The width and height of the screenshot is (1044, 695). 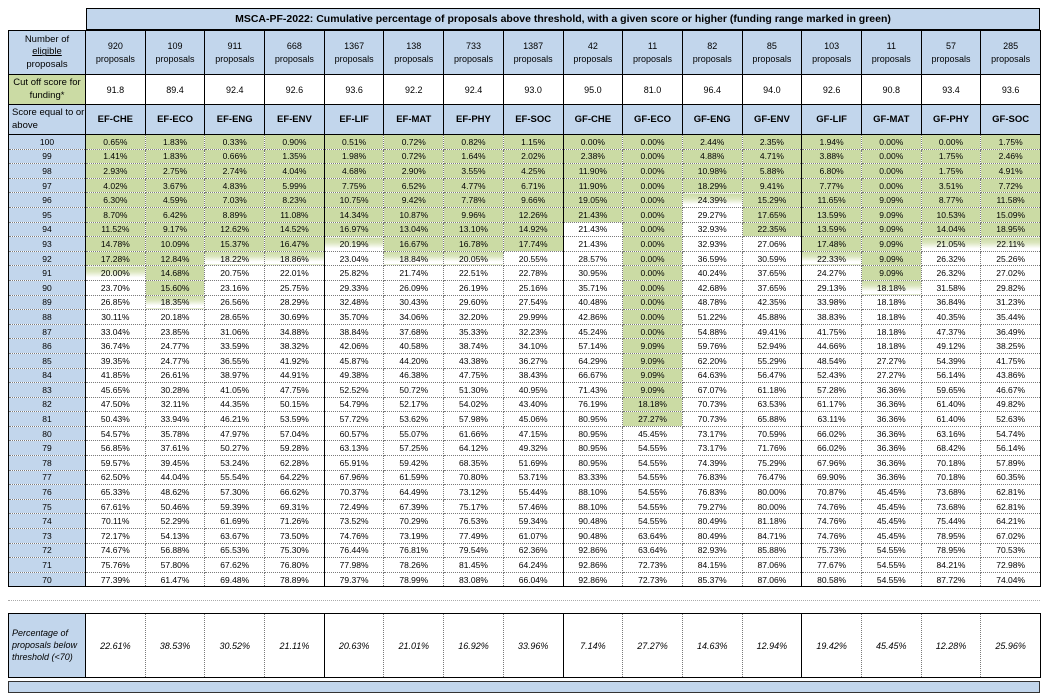 What do you see at coordinates (235, 332) in the screenshot?
I see `percent-cell: 31.06%` at bounding box center [235, 332].